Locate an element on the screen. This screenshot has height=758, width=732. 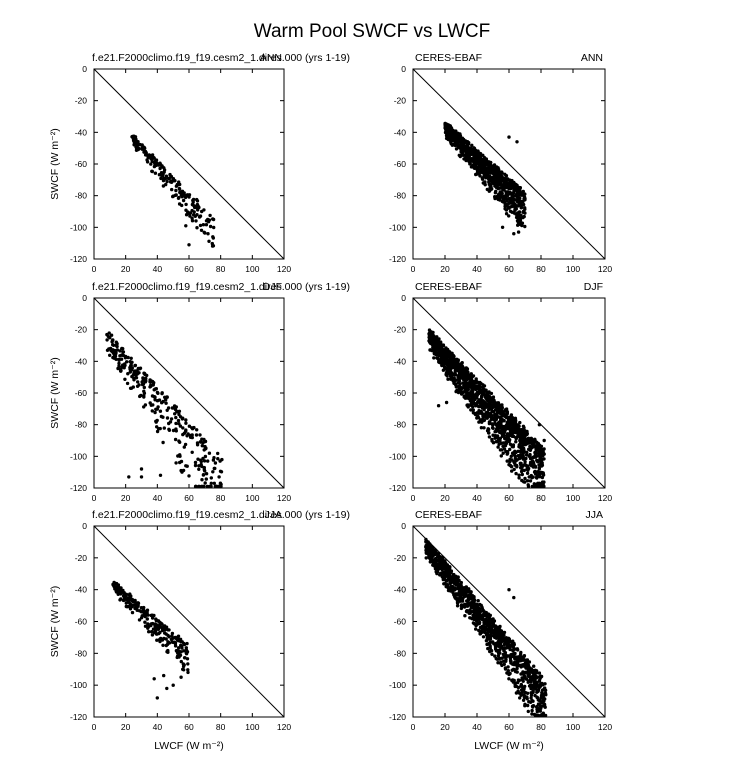
y-tick-label: -40 is located at coordinates (400, 132).